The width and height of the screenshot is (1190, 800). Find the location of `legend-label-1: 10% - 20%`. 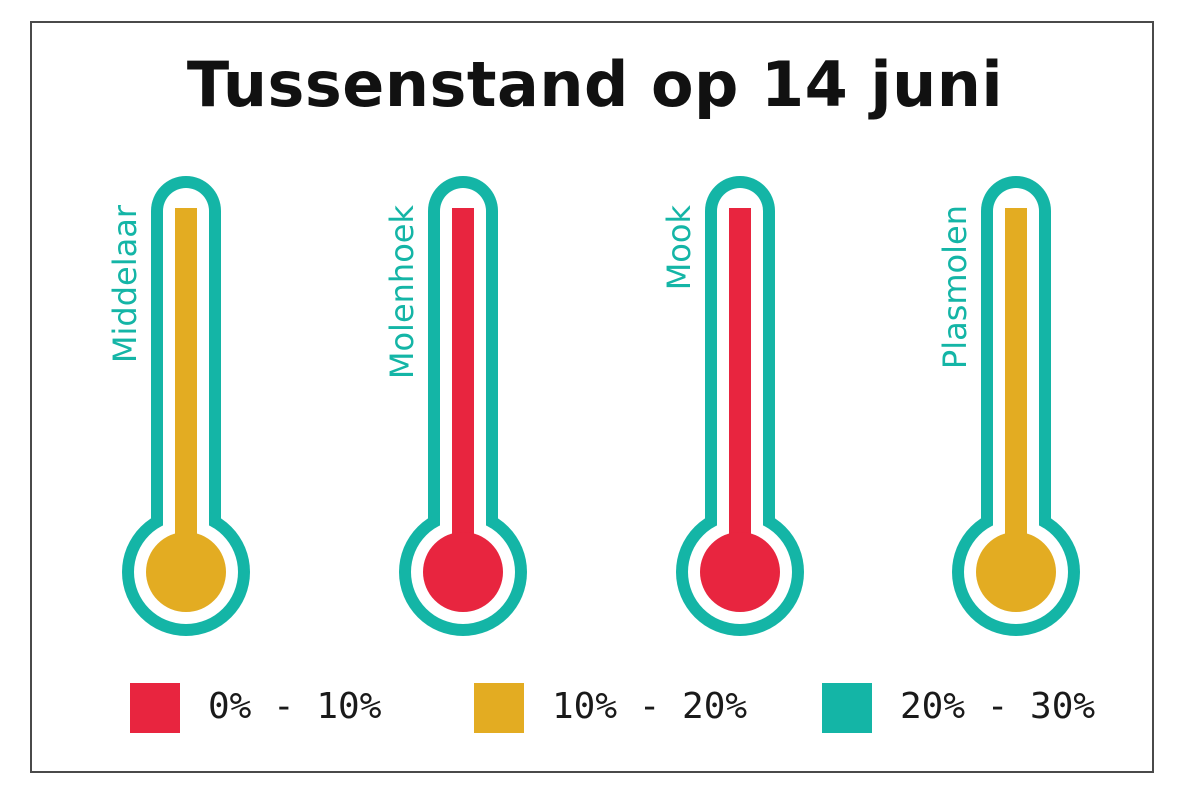

legend-label-1: 10% - 20% is located at coordinates (650, 706).